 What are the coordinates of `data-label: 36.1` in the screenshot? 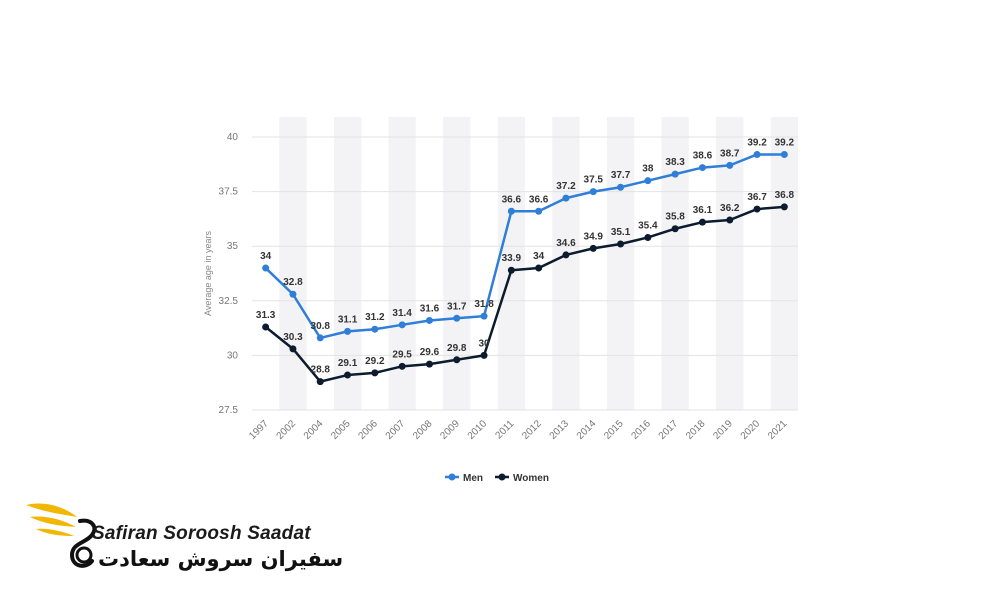 It's located at (703, 210).